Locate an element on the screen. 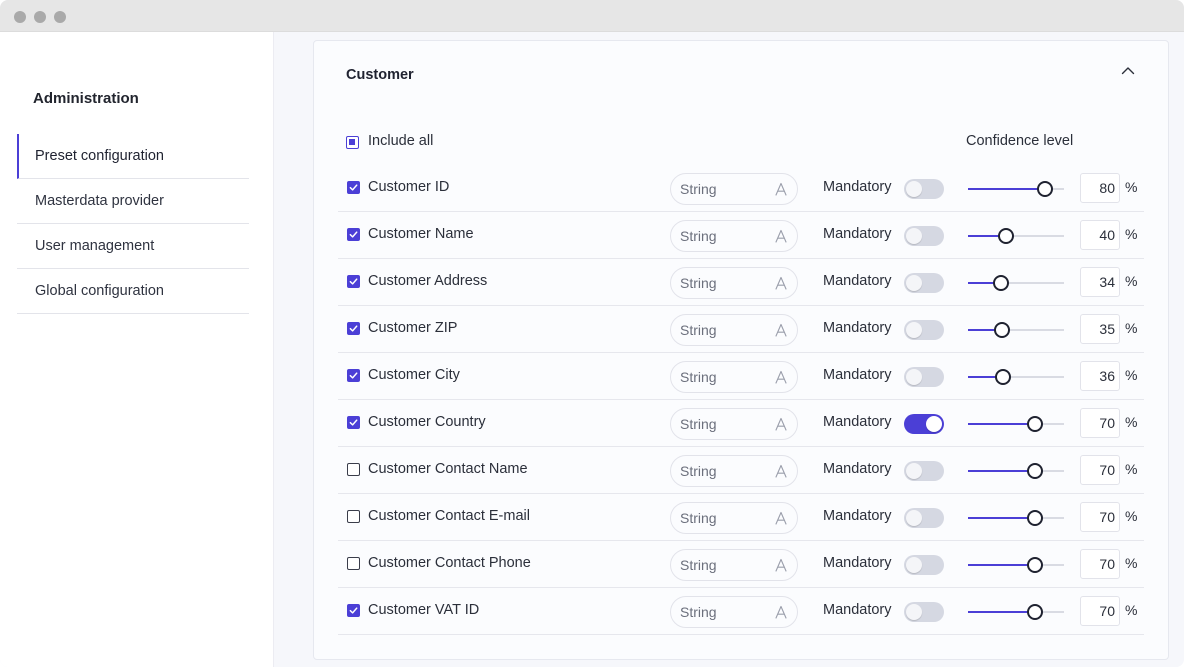  close-window-dot is located at coordinates (20, 17).